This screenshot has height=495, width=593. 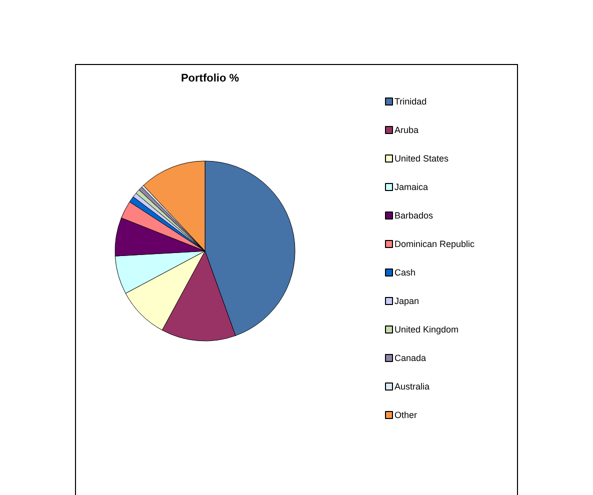 What do you see at coordinates (422, 159) in the screenshot?
I see `legend-label: United States` at bounding box center [422, 159].